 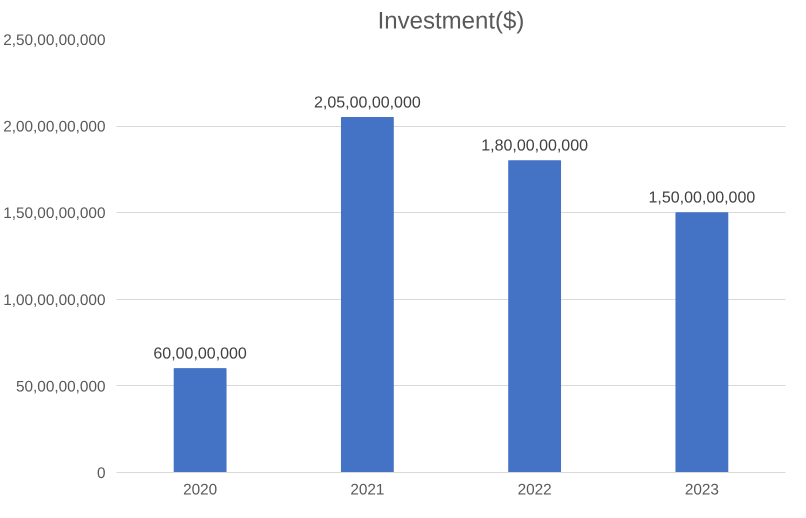 I want to click on y-tick-label: 1,50,00,00,000, so click(x=54, y=213).